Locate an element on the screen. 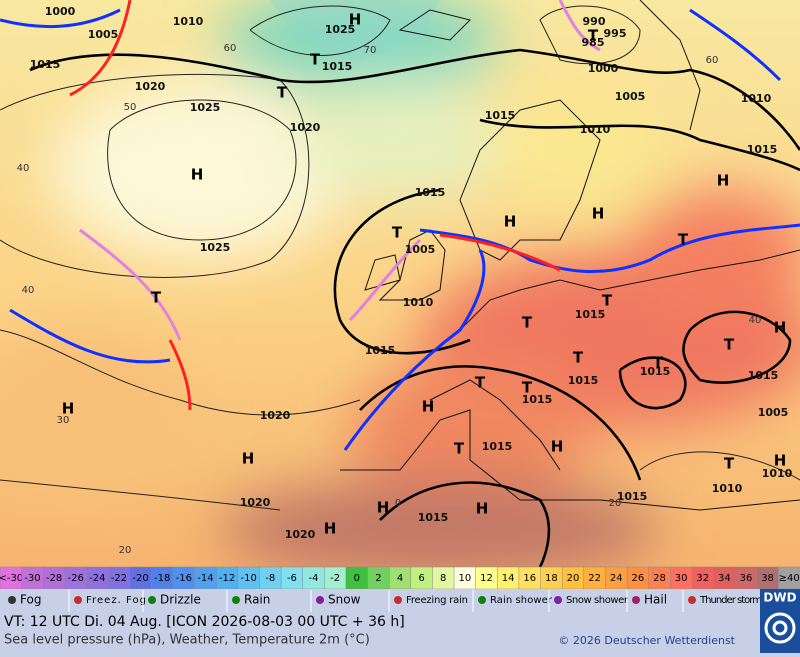 Image resolution: width=800 pixels, height=657 pixels. scale-label: 18 is located at coordinates (551, 578).